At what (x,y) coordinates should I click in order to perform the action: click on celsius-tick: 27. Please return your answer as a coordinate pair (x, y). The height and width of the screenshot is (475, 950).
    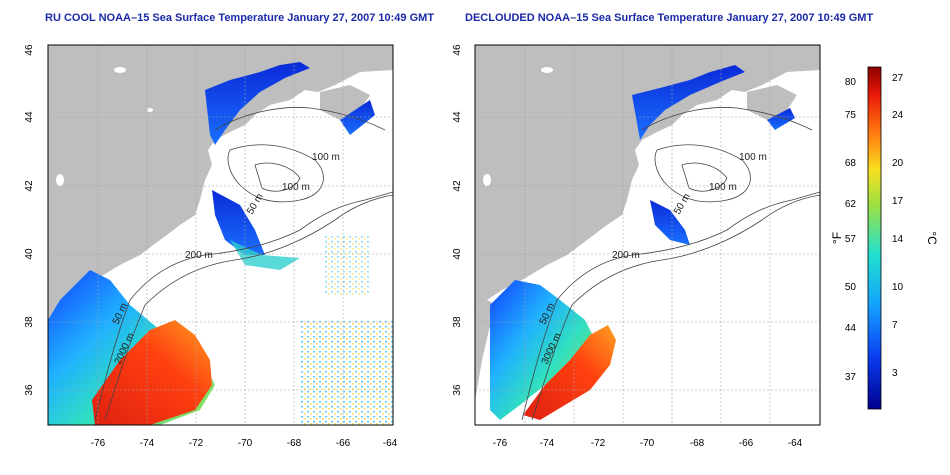
    Looking at the image, I should click on (898, 78).